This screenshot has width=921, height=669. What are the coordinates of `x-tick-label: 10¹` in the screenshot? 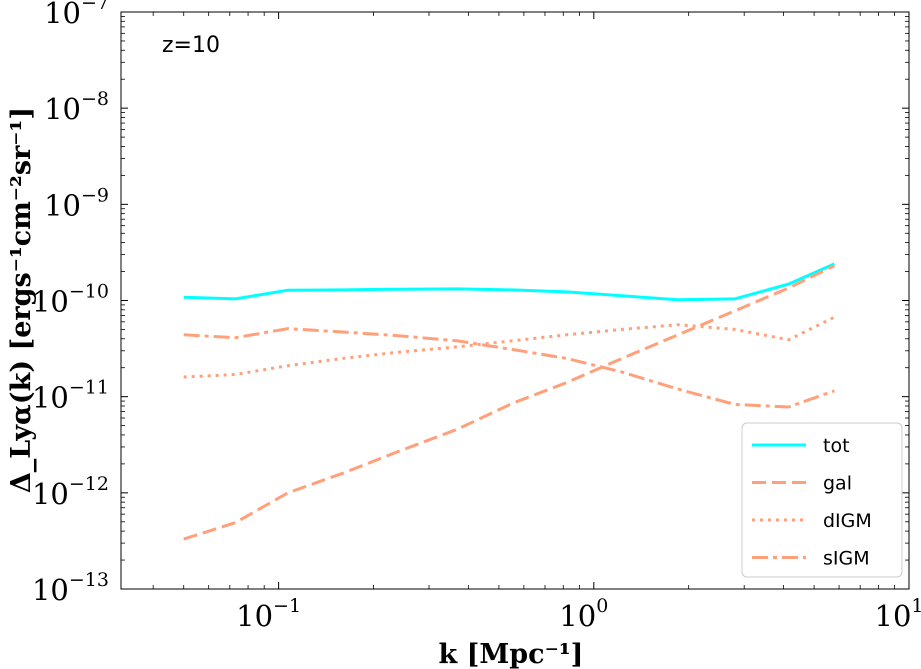 It's located at (898, 614).